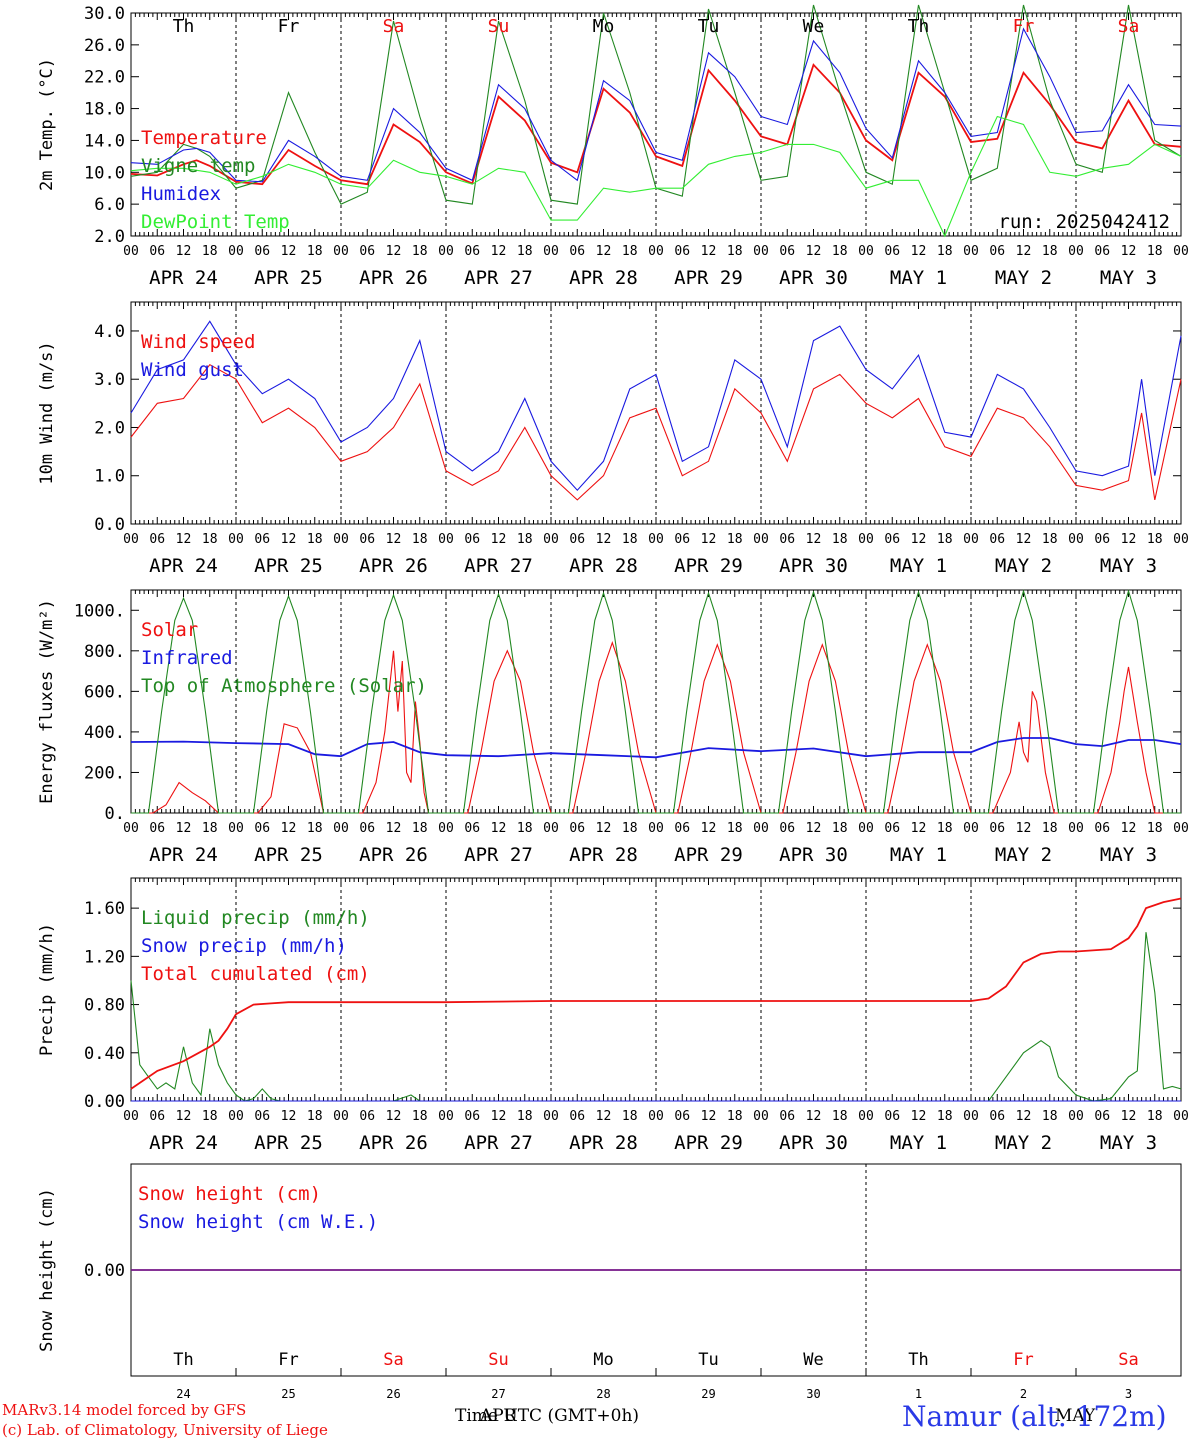  Describe the element at coordinates (109, 237) in the screenshot. I see `y-tick-label: 2.0` at that location.